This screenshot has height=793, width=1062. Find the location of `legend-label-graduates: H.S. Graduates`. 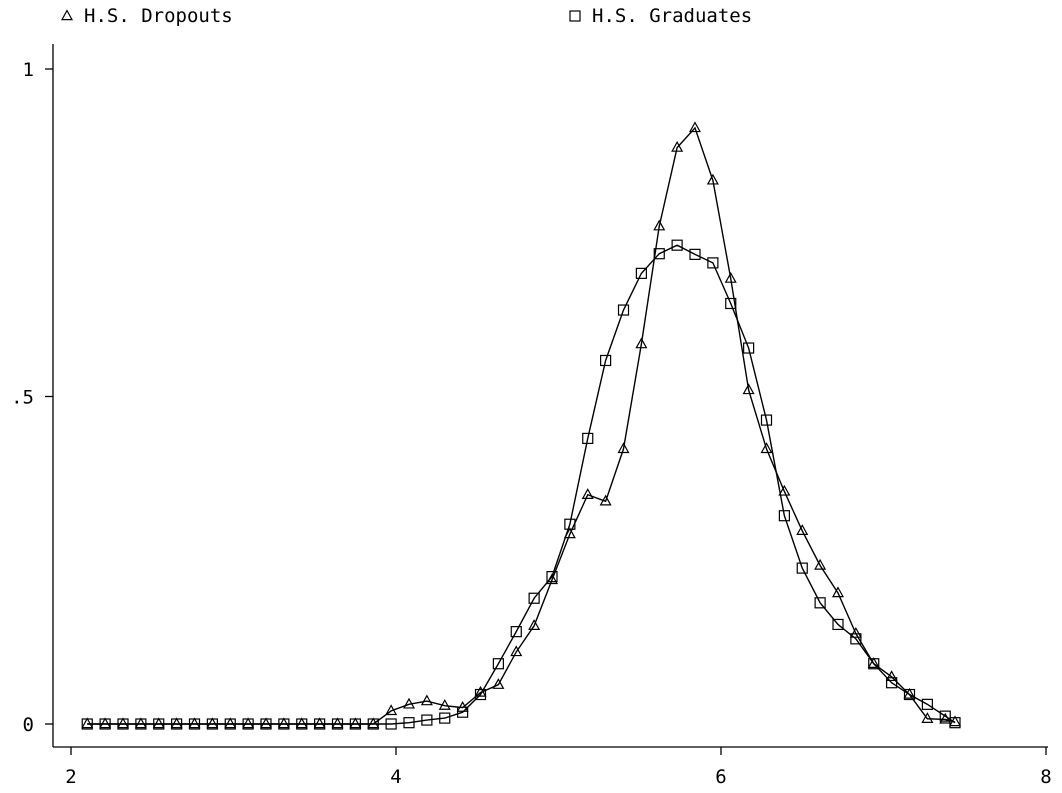

legend-label-graduates: H.S. Graduates is located at coordinates (672, 16).